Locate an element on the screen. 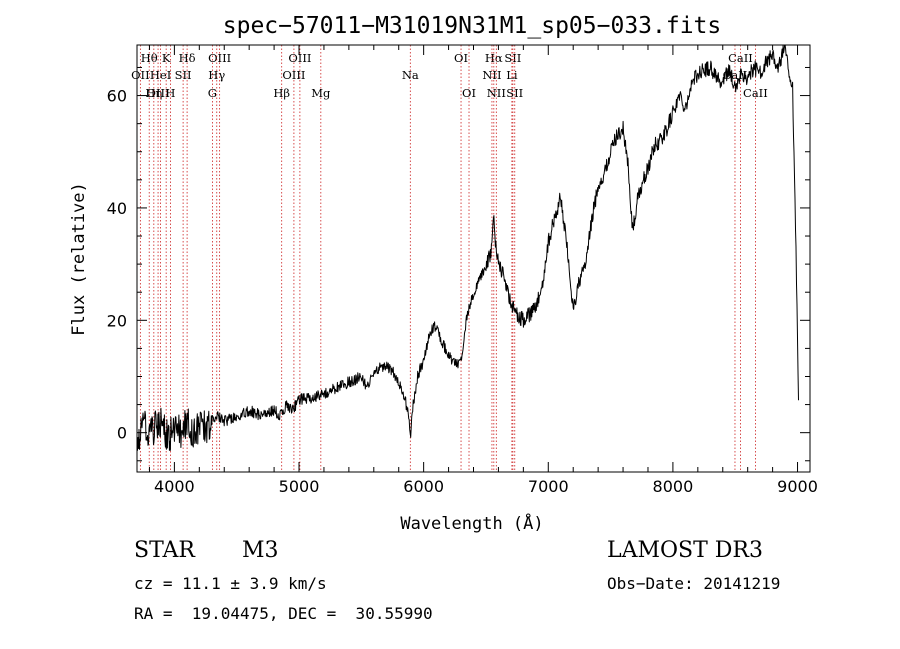 Image resolution: width=900 pixels, height=649 pixels. line-label-22: Li is located at coordinates (512, 75).